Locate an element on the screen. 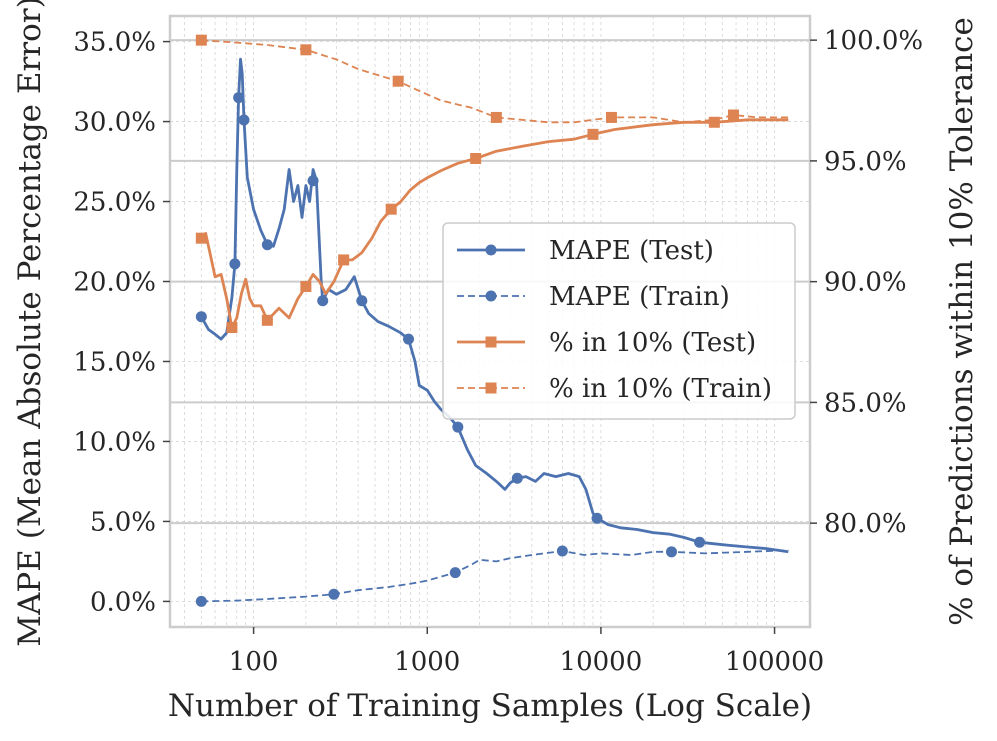 This screenshot has height=741, width=997. x-tick-label: 100 is located at coordinates (254, 662).